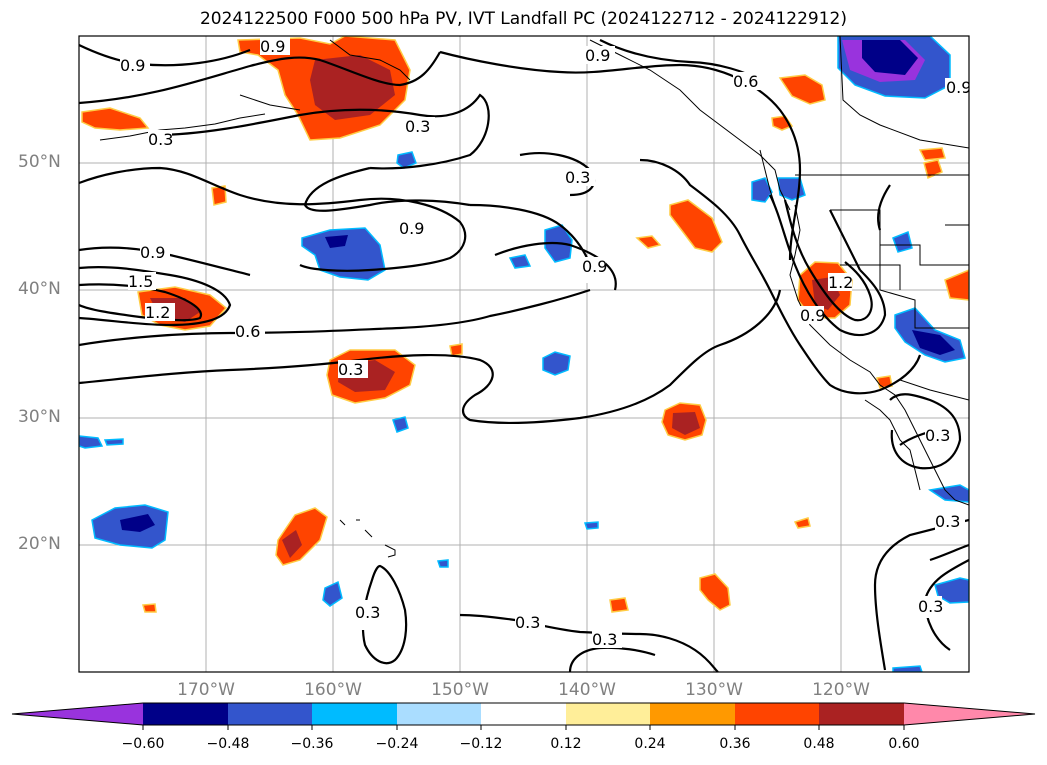  Describe the element at coordinates (77, 714) in the screenshot. I see `colorbar-under-extend` at that location.